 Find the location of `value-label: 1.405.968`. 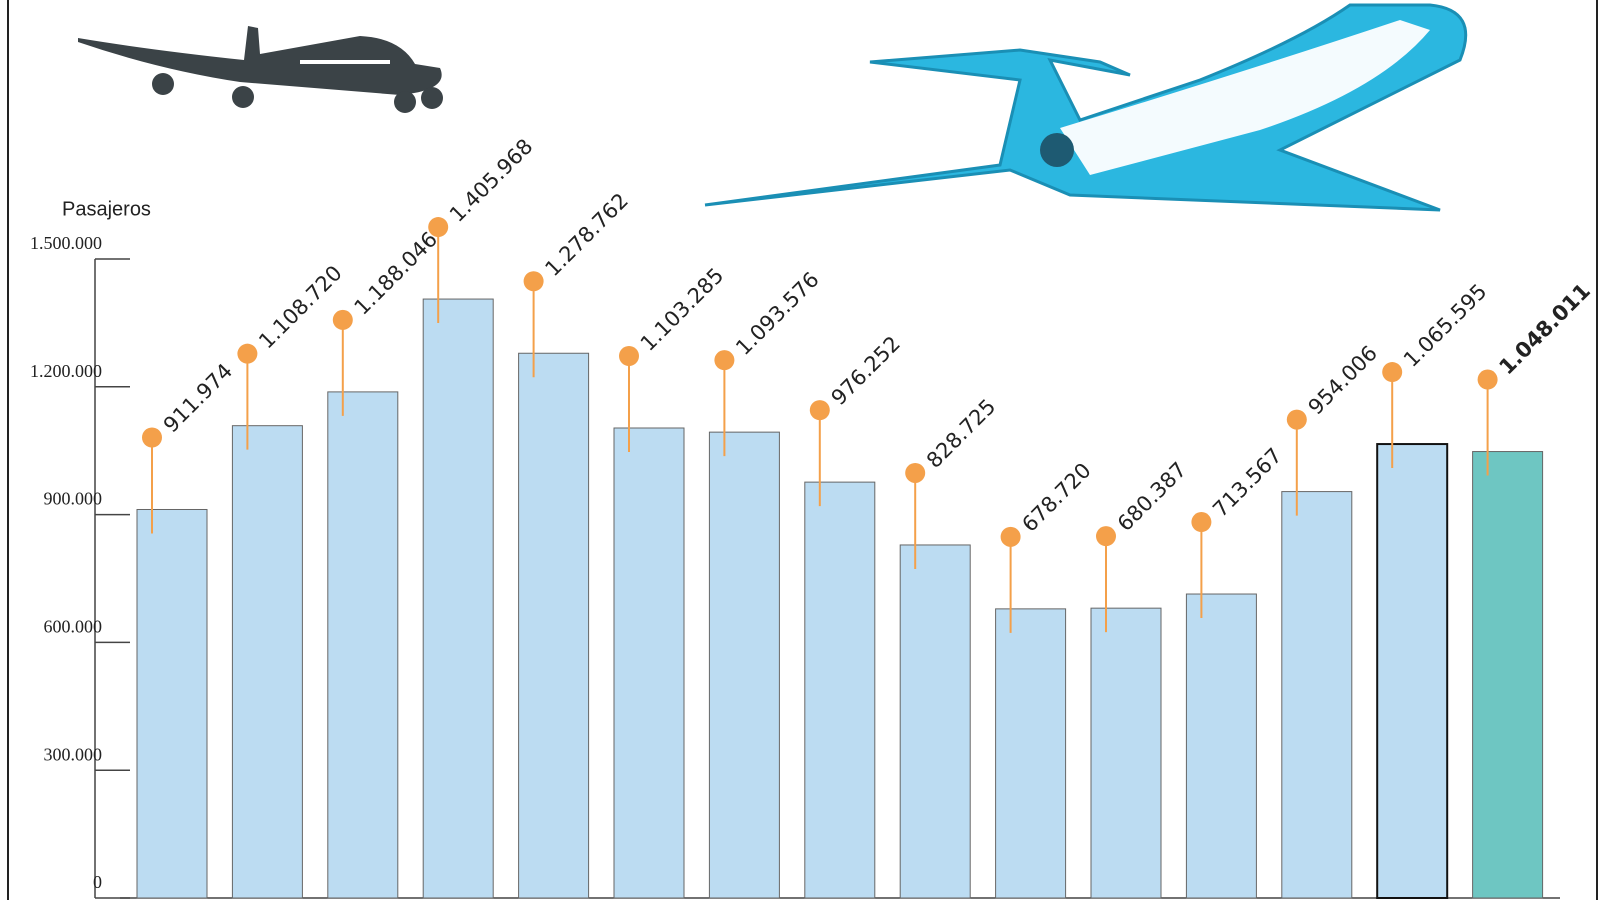

value-label: 1.405.968 is located at coordinates (491, 180).